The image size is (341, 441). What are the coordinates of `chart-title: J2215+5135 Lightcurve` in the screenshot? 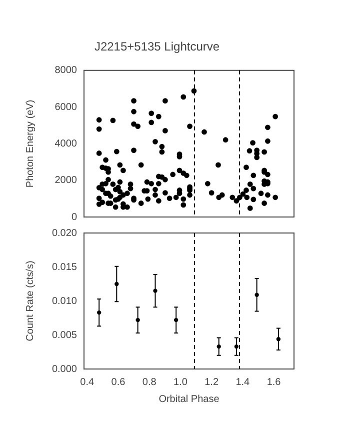 It's located at (157, 47).